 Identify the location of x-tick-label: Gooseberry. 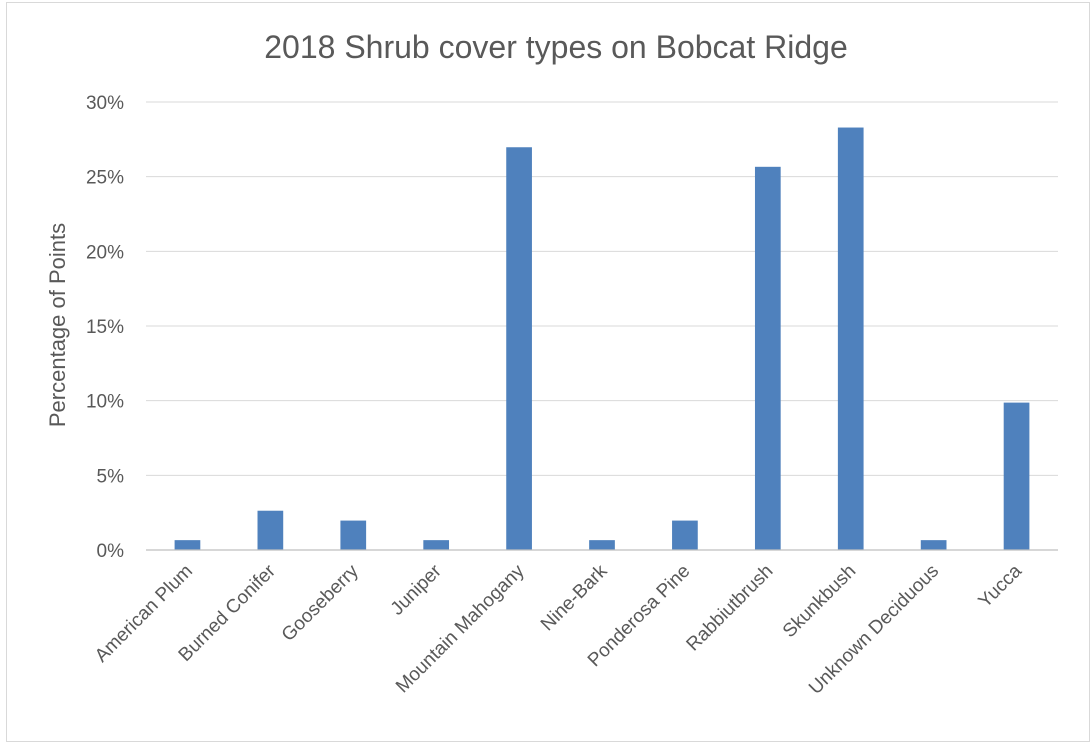
(320, 602).